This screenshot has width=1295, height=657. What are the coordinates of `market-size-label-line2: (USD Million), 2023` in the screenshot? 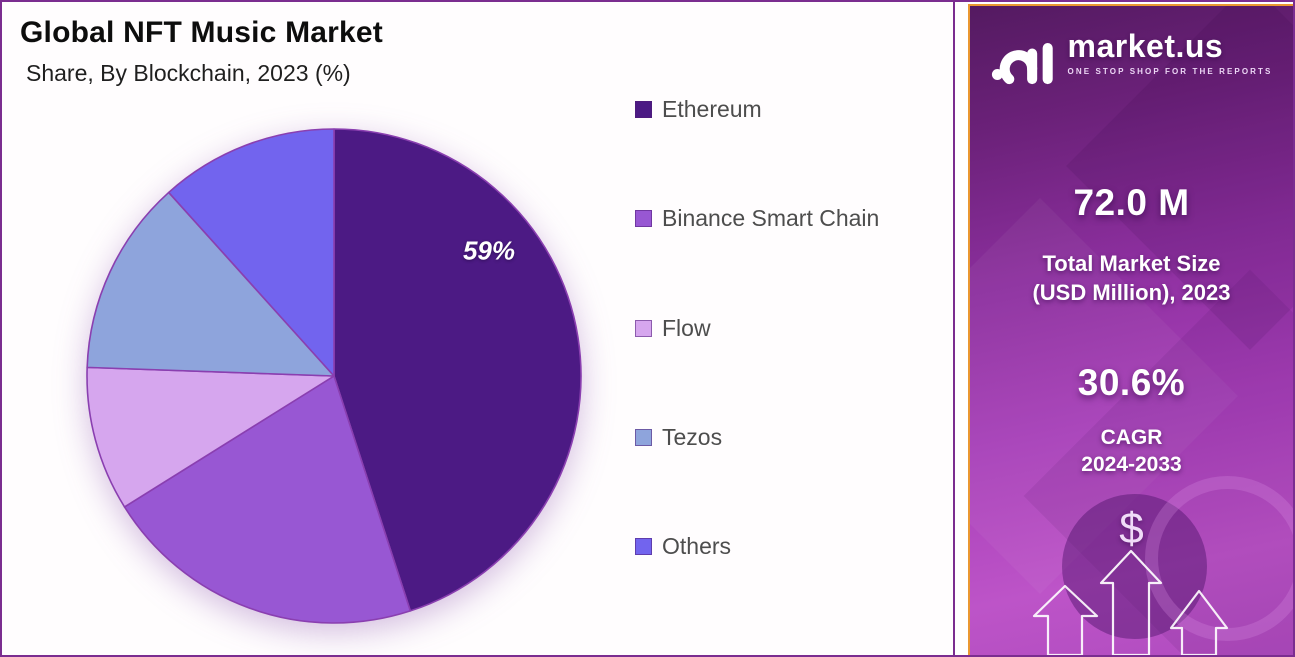 It's located at (1131, 292).